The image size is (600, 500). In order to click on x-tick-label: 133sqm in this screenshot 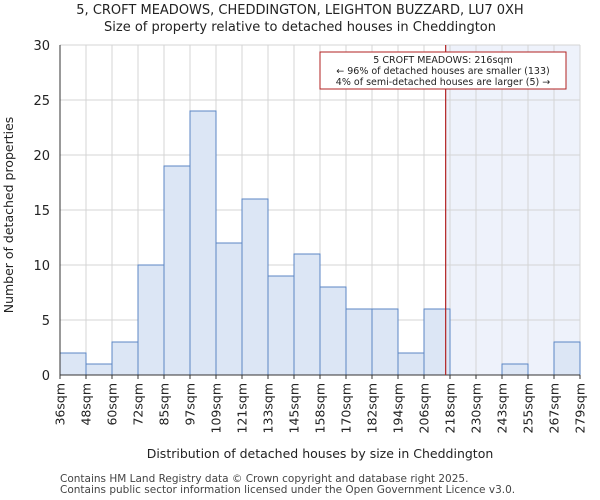, I will do `click(268, 408)`.